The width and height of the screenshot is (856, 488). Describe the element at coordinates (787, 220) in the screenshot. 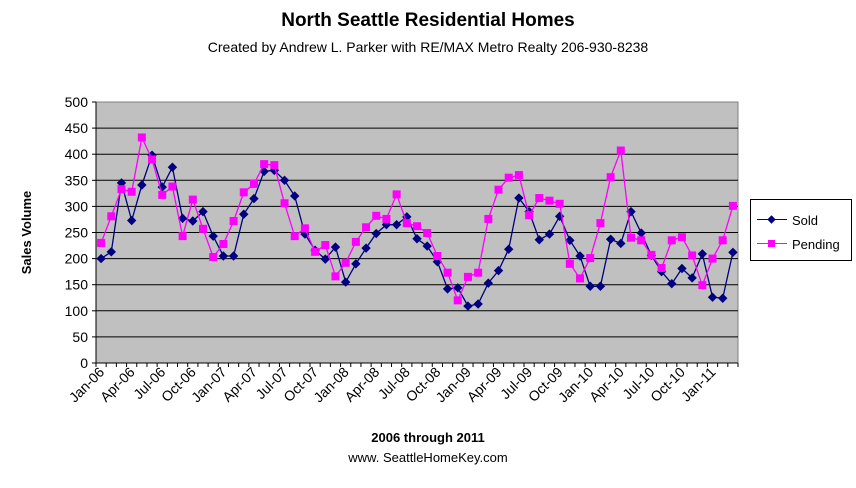

I see `legend-item-sold: Sold` at that location.